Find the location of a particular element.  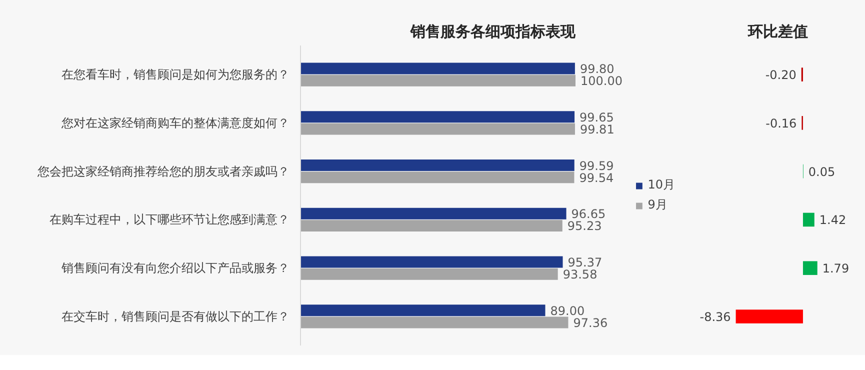

data-label: 93.58 is located at coordinates (580, 275).